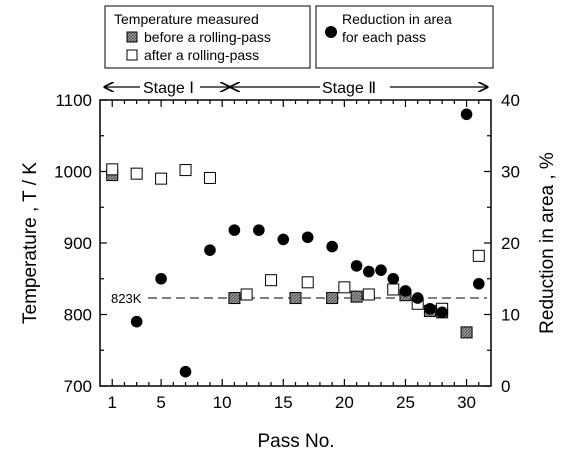 The image size is (571, 454). I want to click on y-left-tick-label: 900, so click(78, 243).